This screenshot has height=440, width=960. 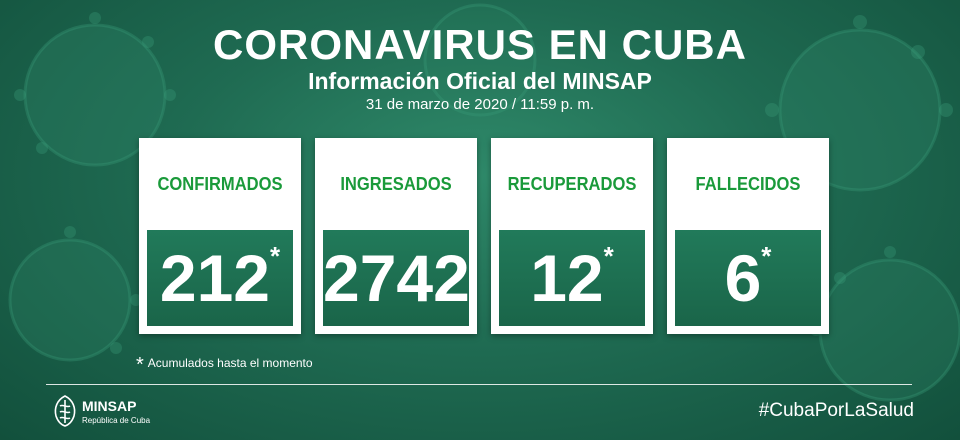 What do you see at coordinates (116, 420) in the screenshot?
I see `logo-subtitle: República de Cuba` at bounding box center [116, 420].